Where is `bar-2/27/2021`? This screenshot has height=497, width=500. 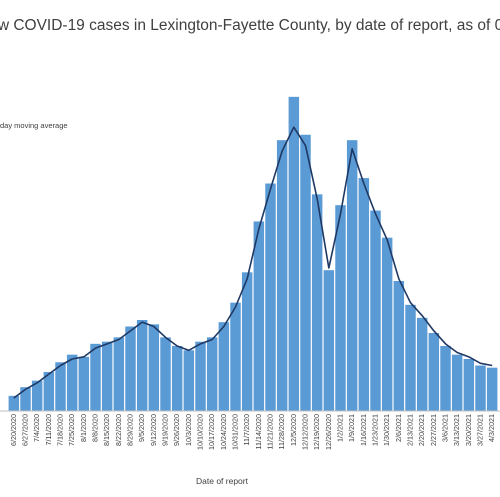 bar-2/27/2021 is located at coordinates (434, 372).